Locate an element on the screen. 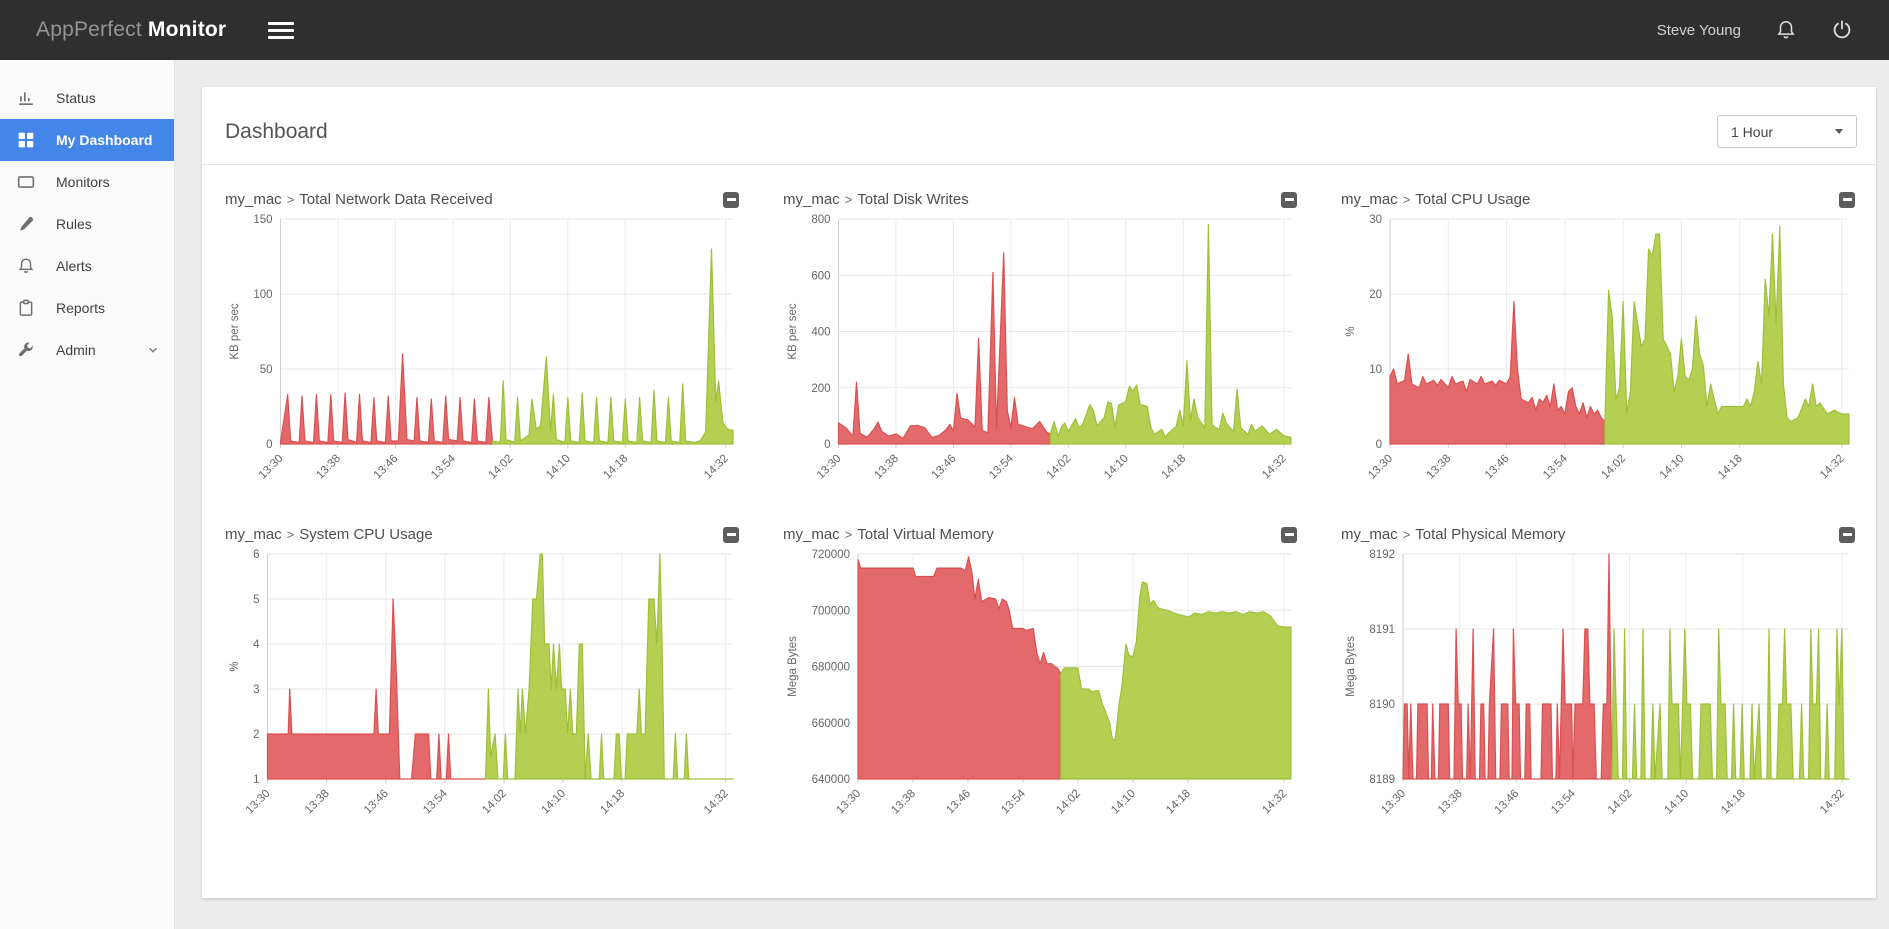 The image size is (1889, 929). time-range-dropdown: 1 Hour is located at coordinates (1787, 131).